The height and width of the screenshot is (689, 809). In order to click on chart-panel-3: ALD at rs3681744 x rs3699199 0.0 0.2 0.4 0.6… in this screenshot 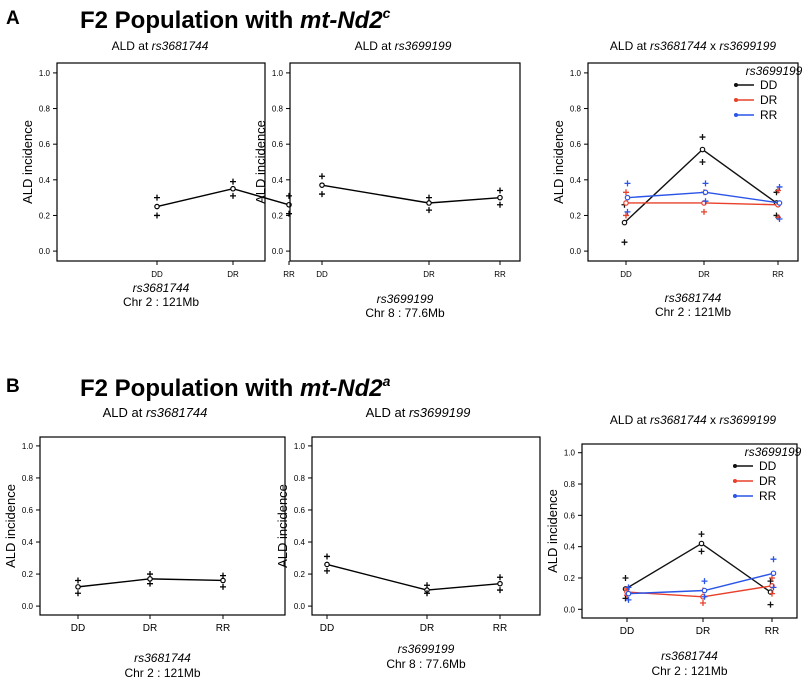, I will do `click(677, 179)`.